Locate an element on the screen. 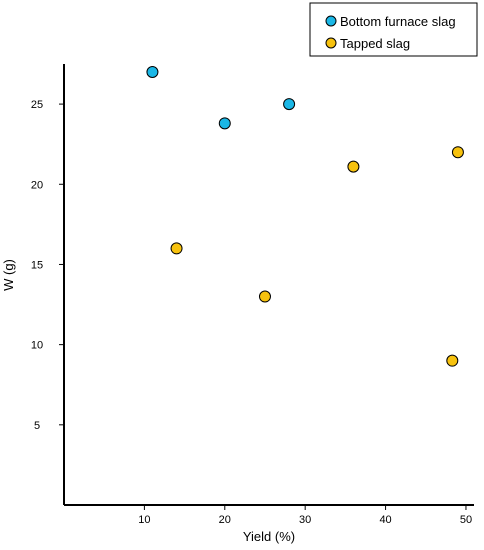 The height and width of the screenshot is (550, 484). x-tick-label: 30 is located at coordinates (305, 520).